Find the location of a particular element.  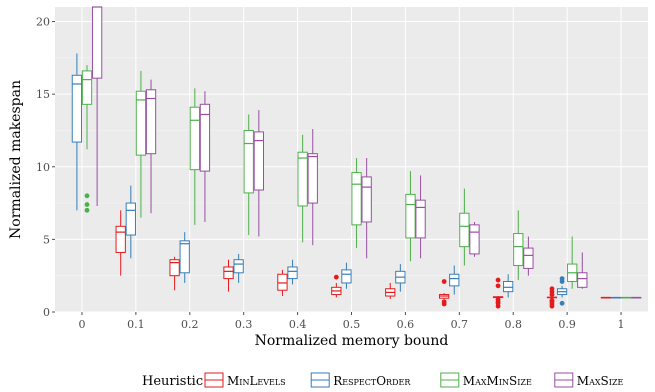

legend-key-minlevels is located at coordinates (214, 380).